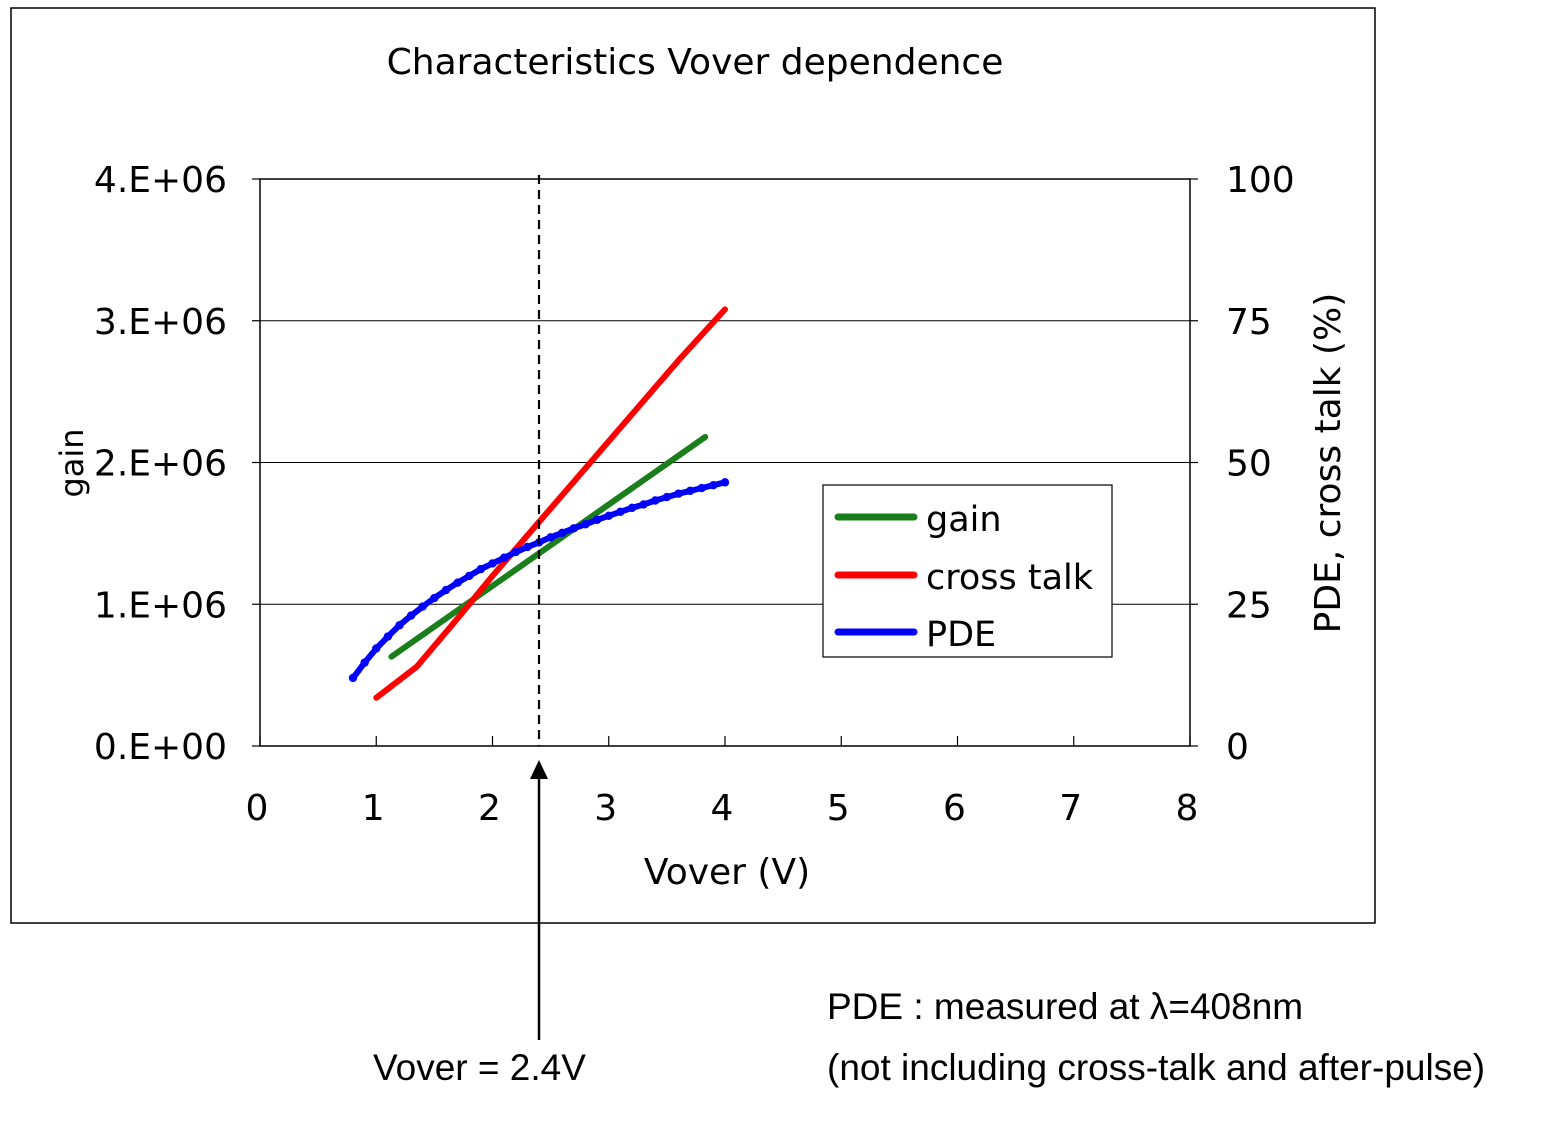 Image resolution: width=1568 pixels, height=1125 pixels. What do you see at coordinates (539, 769) in the screenshot?
I see `arrow-head` at bounding box center [539, 769].